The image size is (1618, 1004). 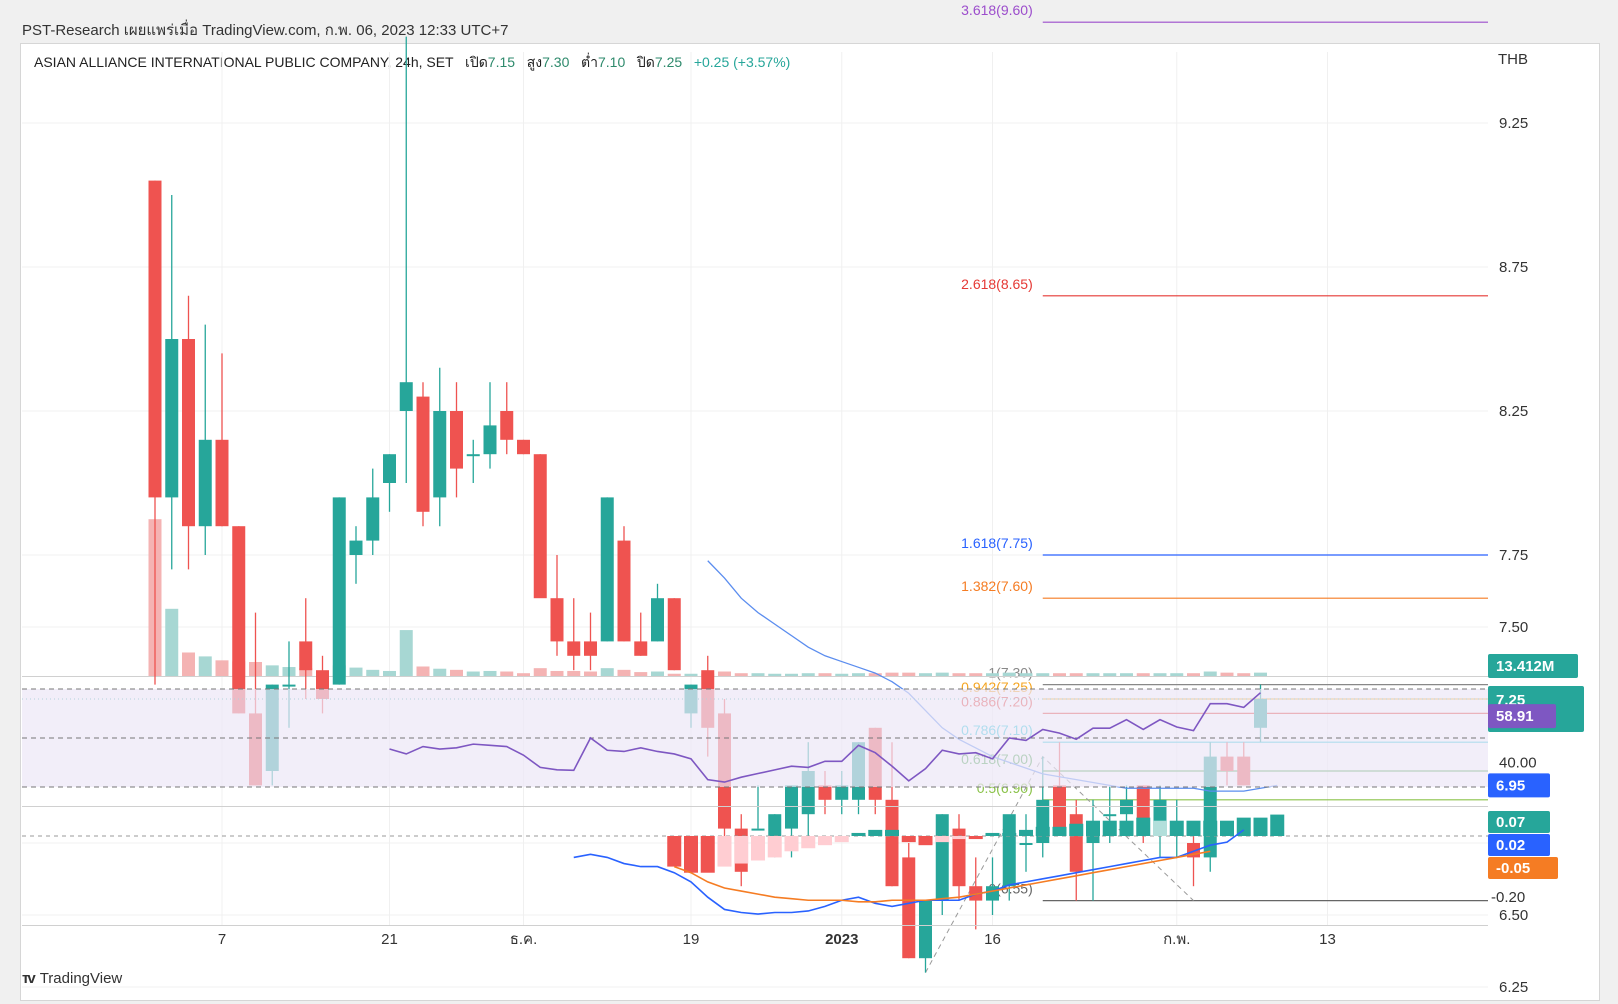 I want to click on change-value: +0.25 (+3.57%), so click(x=742, y=62).